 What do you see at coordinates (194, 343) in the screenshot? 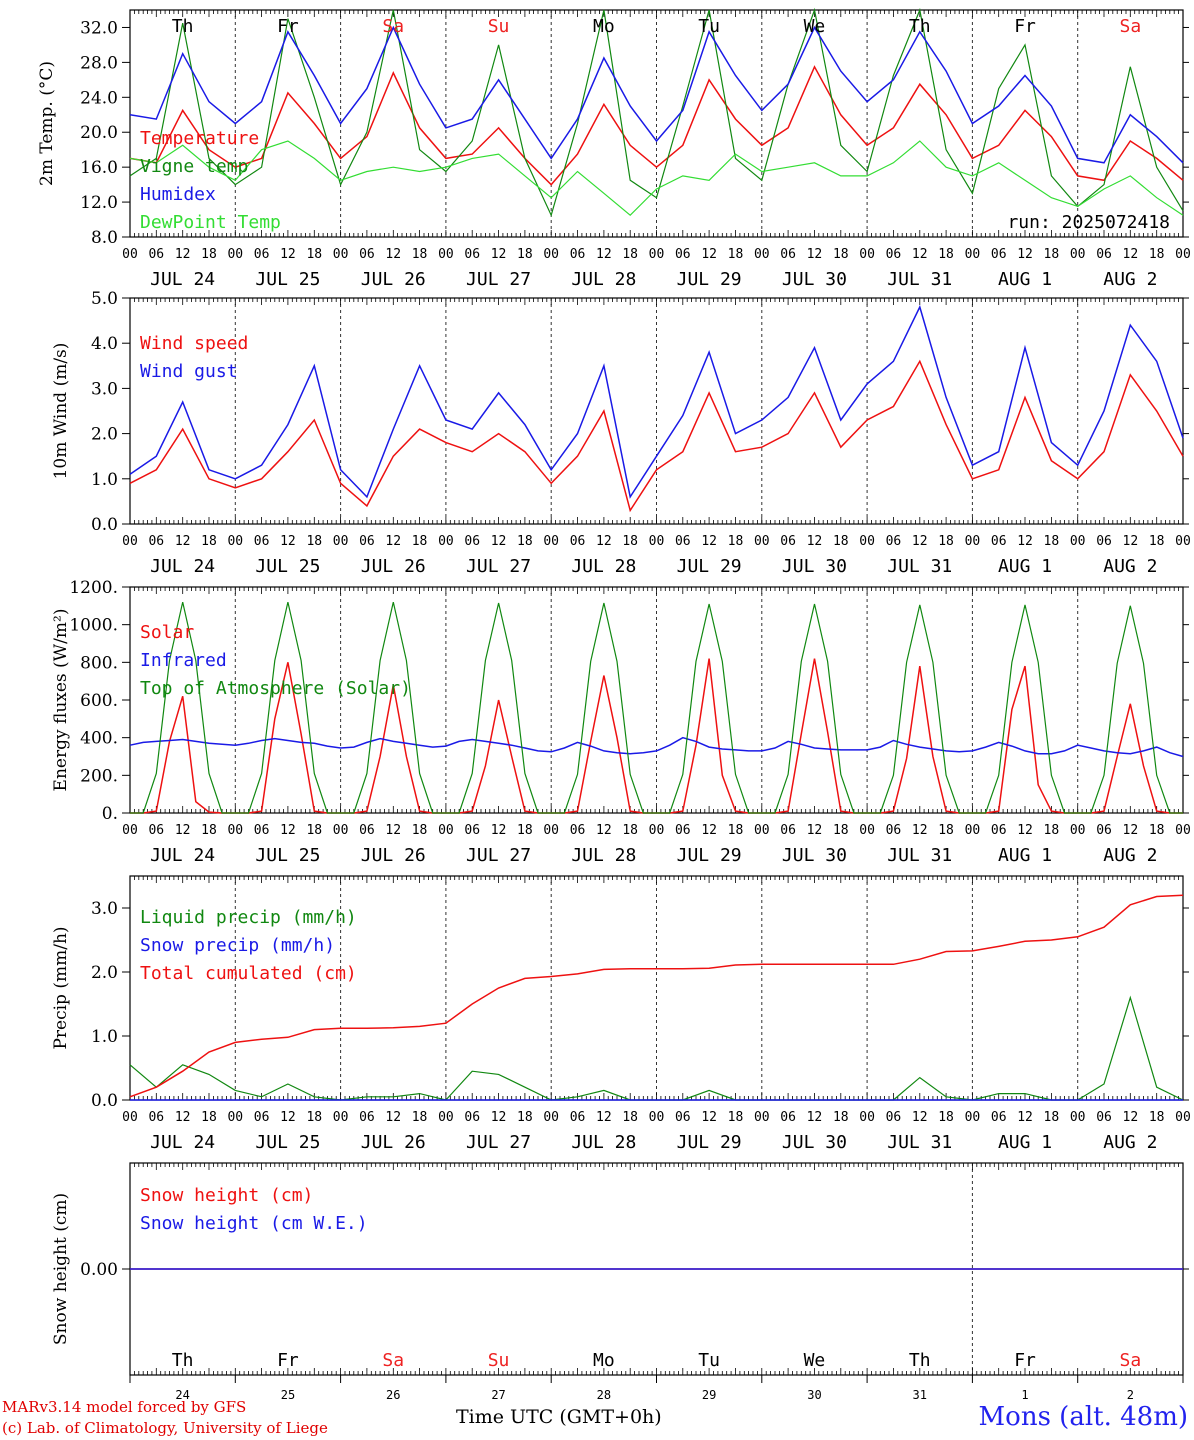
I see `legend-red: Wind speed` at bounding box center [194, 343].